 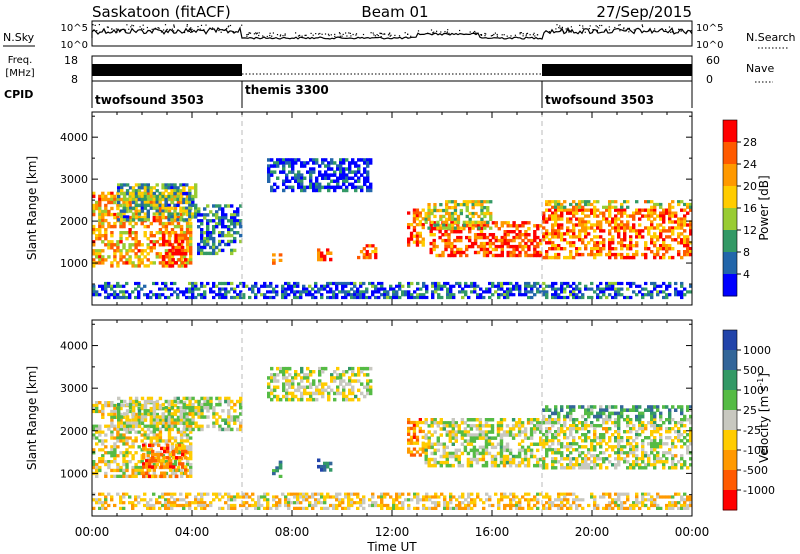 I want to click on colorbar-tick-label: 24, so click(x=750, y=164).